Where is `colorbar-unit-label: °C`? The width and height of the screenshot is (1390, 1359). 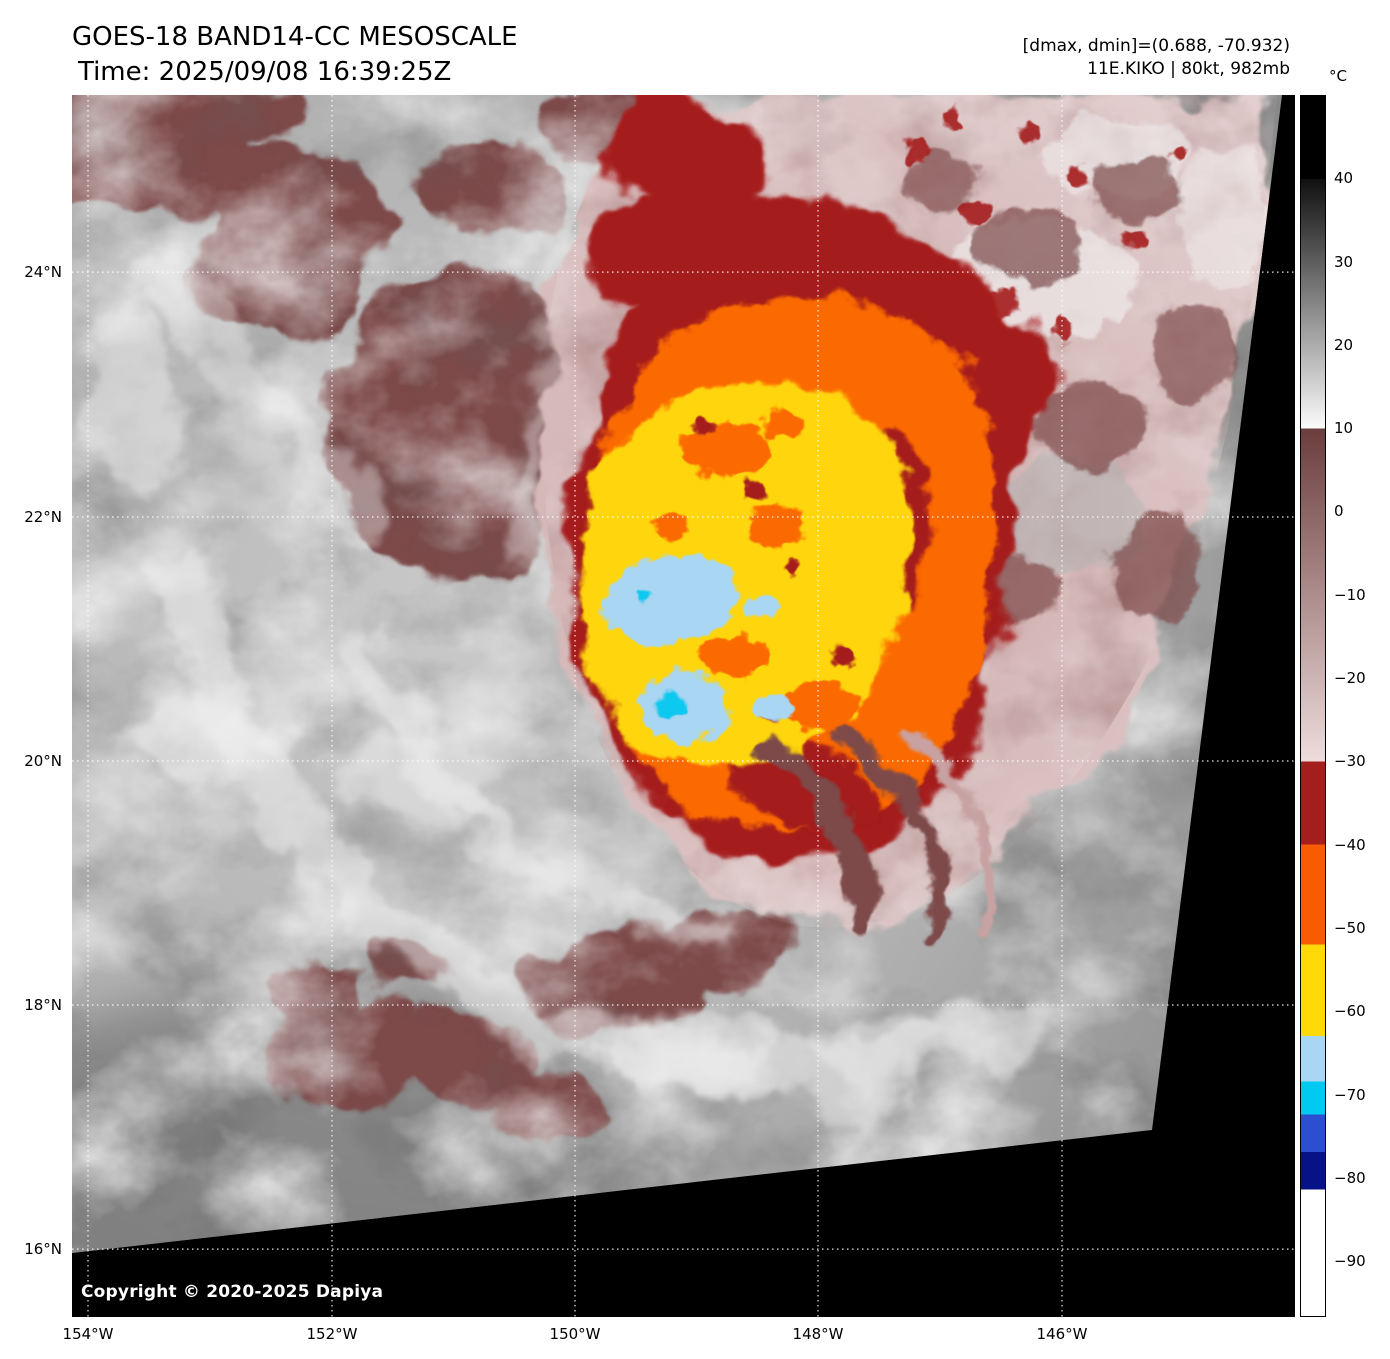 colorbar-unit-label: °C is located at coordinates (1338, 76).